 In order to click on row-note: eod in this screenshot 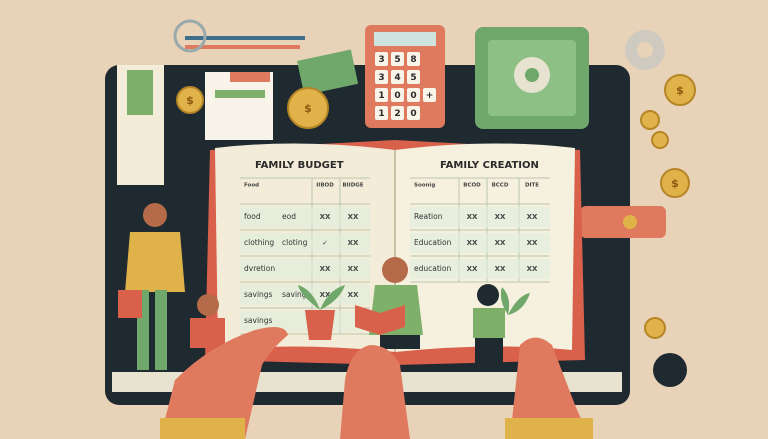, I will do `click(289, 216)`.